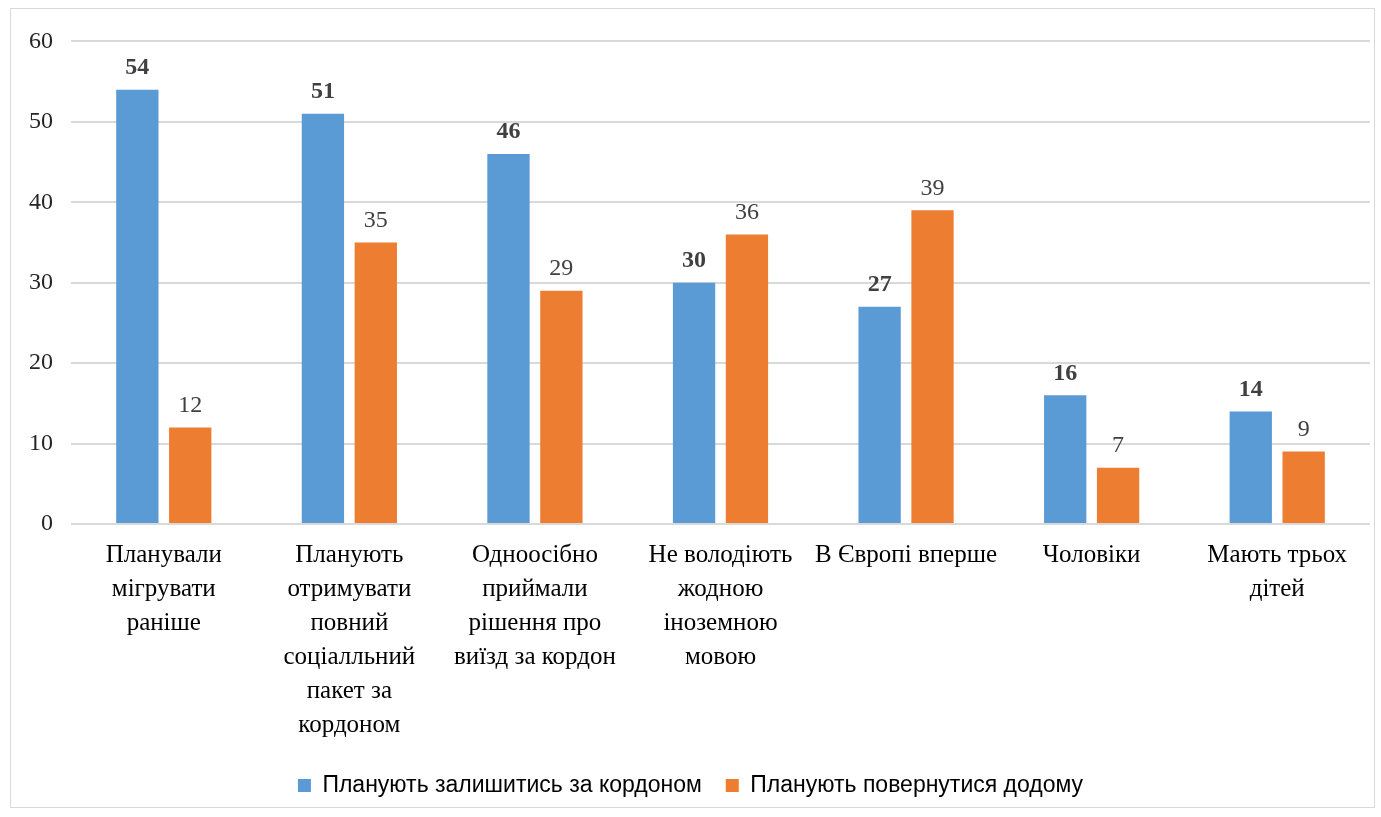 The height and width of the screenshot is (817, 1381). What do you see at coordinates (41, 120) in the screenshot?
I see `y-tick-label: 50` at bounding box center [41, 120].